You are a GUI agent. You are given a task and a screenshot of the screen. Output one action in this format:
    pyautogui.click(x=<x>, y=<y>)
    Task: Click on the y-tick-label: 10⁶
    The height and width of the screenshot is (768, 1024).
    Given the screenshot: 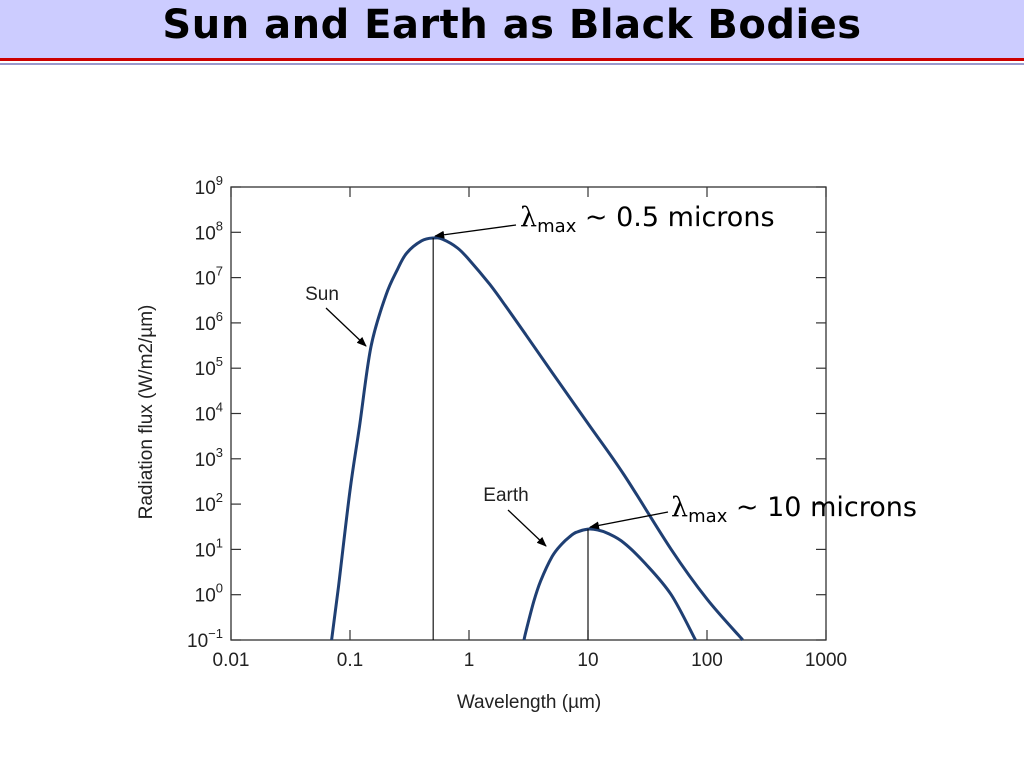 What is the action you would take?
    pyautogui.click(x=209, y=322)
    